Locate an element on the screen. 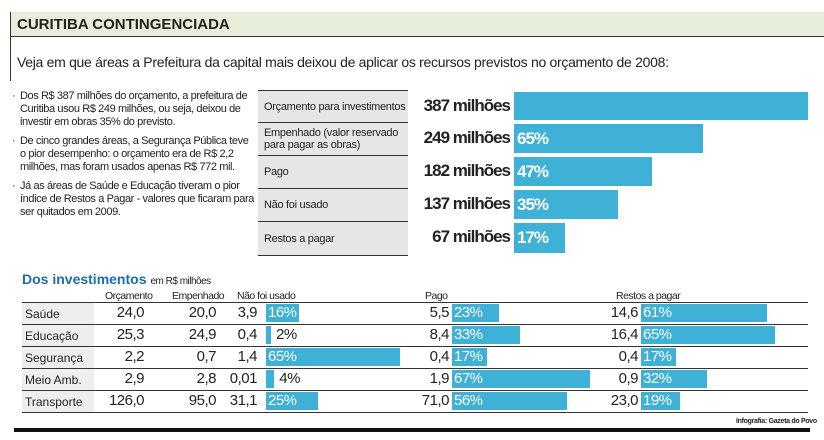 This screenshot has height=440, width=824. col-restos: Restos a pagar is located at coordinates (648, 296).